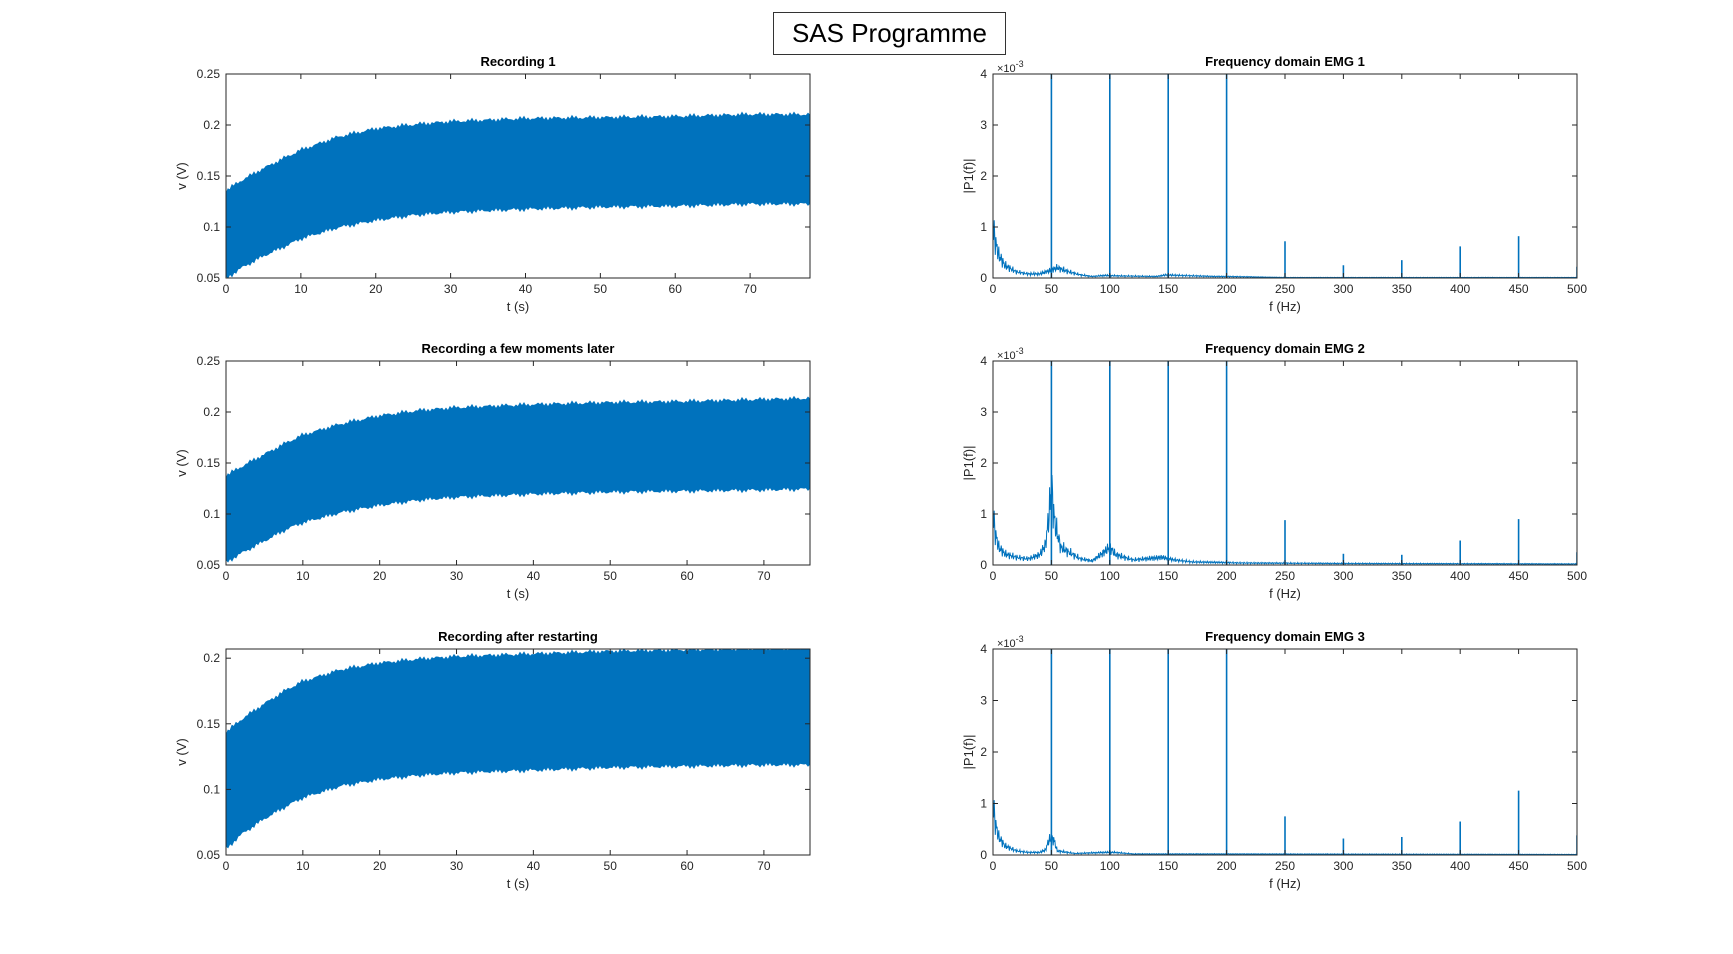 The width and height of the screenshot is (1733, 954). Describe the element at coordinates (517, 61) in the screenshot. I see `chart-title: Recording 1` at that location.